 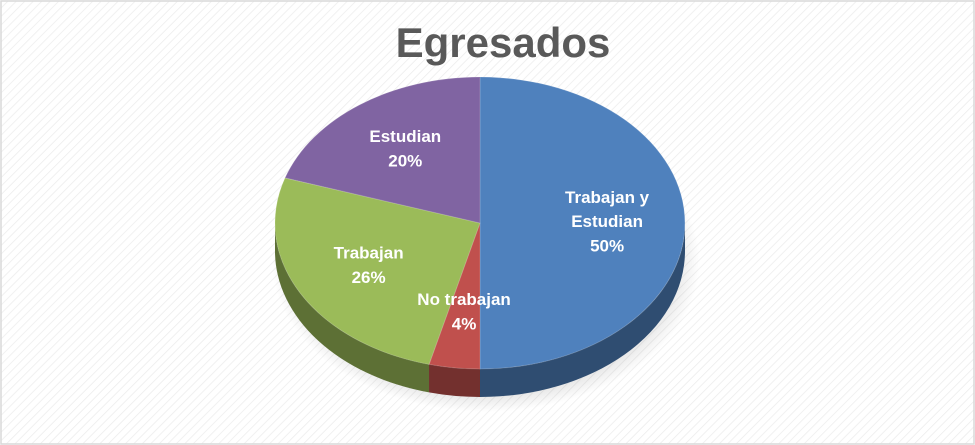 What do you see at coordinates (607, 245) in the screenshot?
I see `value-label: 50%` at bounding box center [607, 245].